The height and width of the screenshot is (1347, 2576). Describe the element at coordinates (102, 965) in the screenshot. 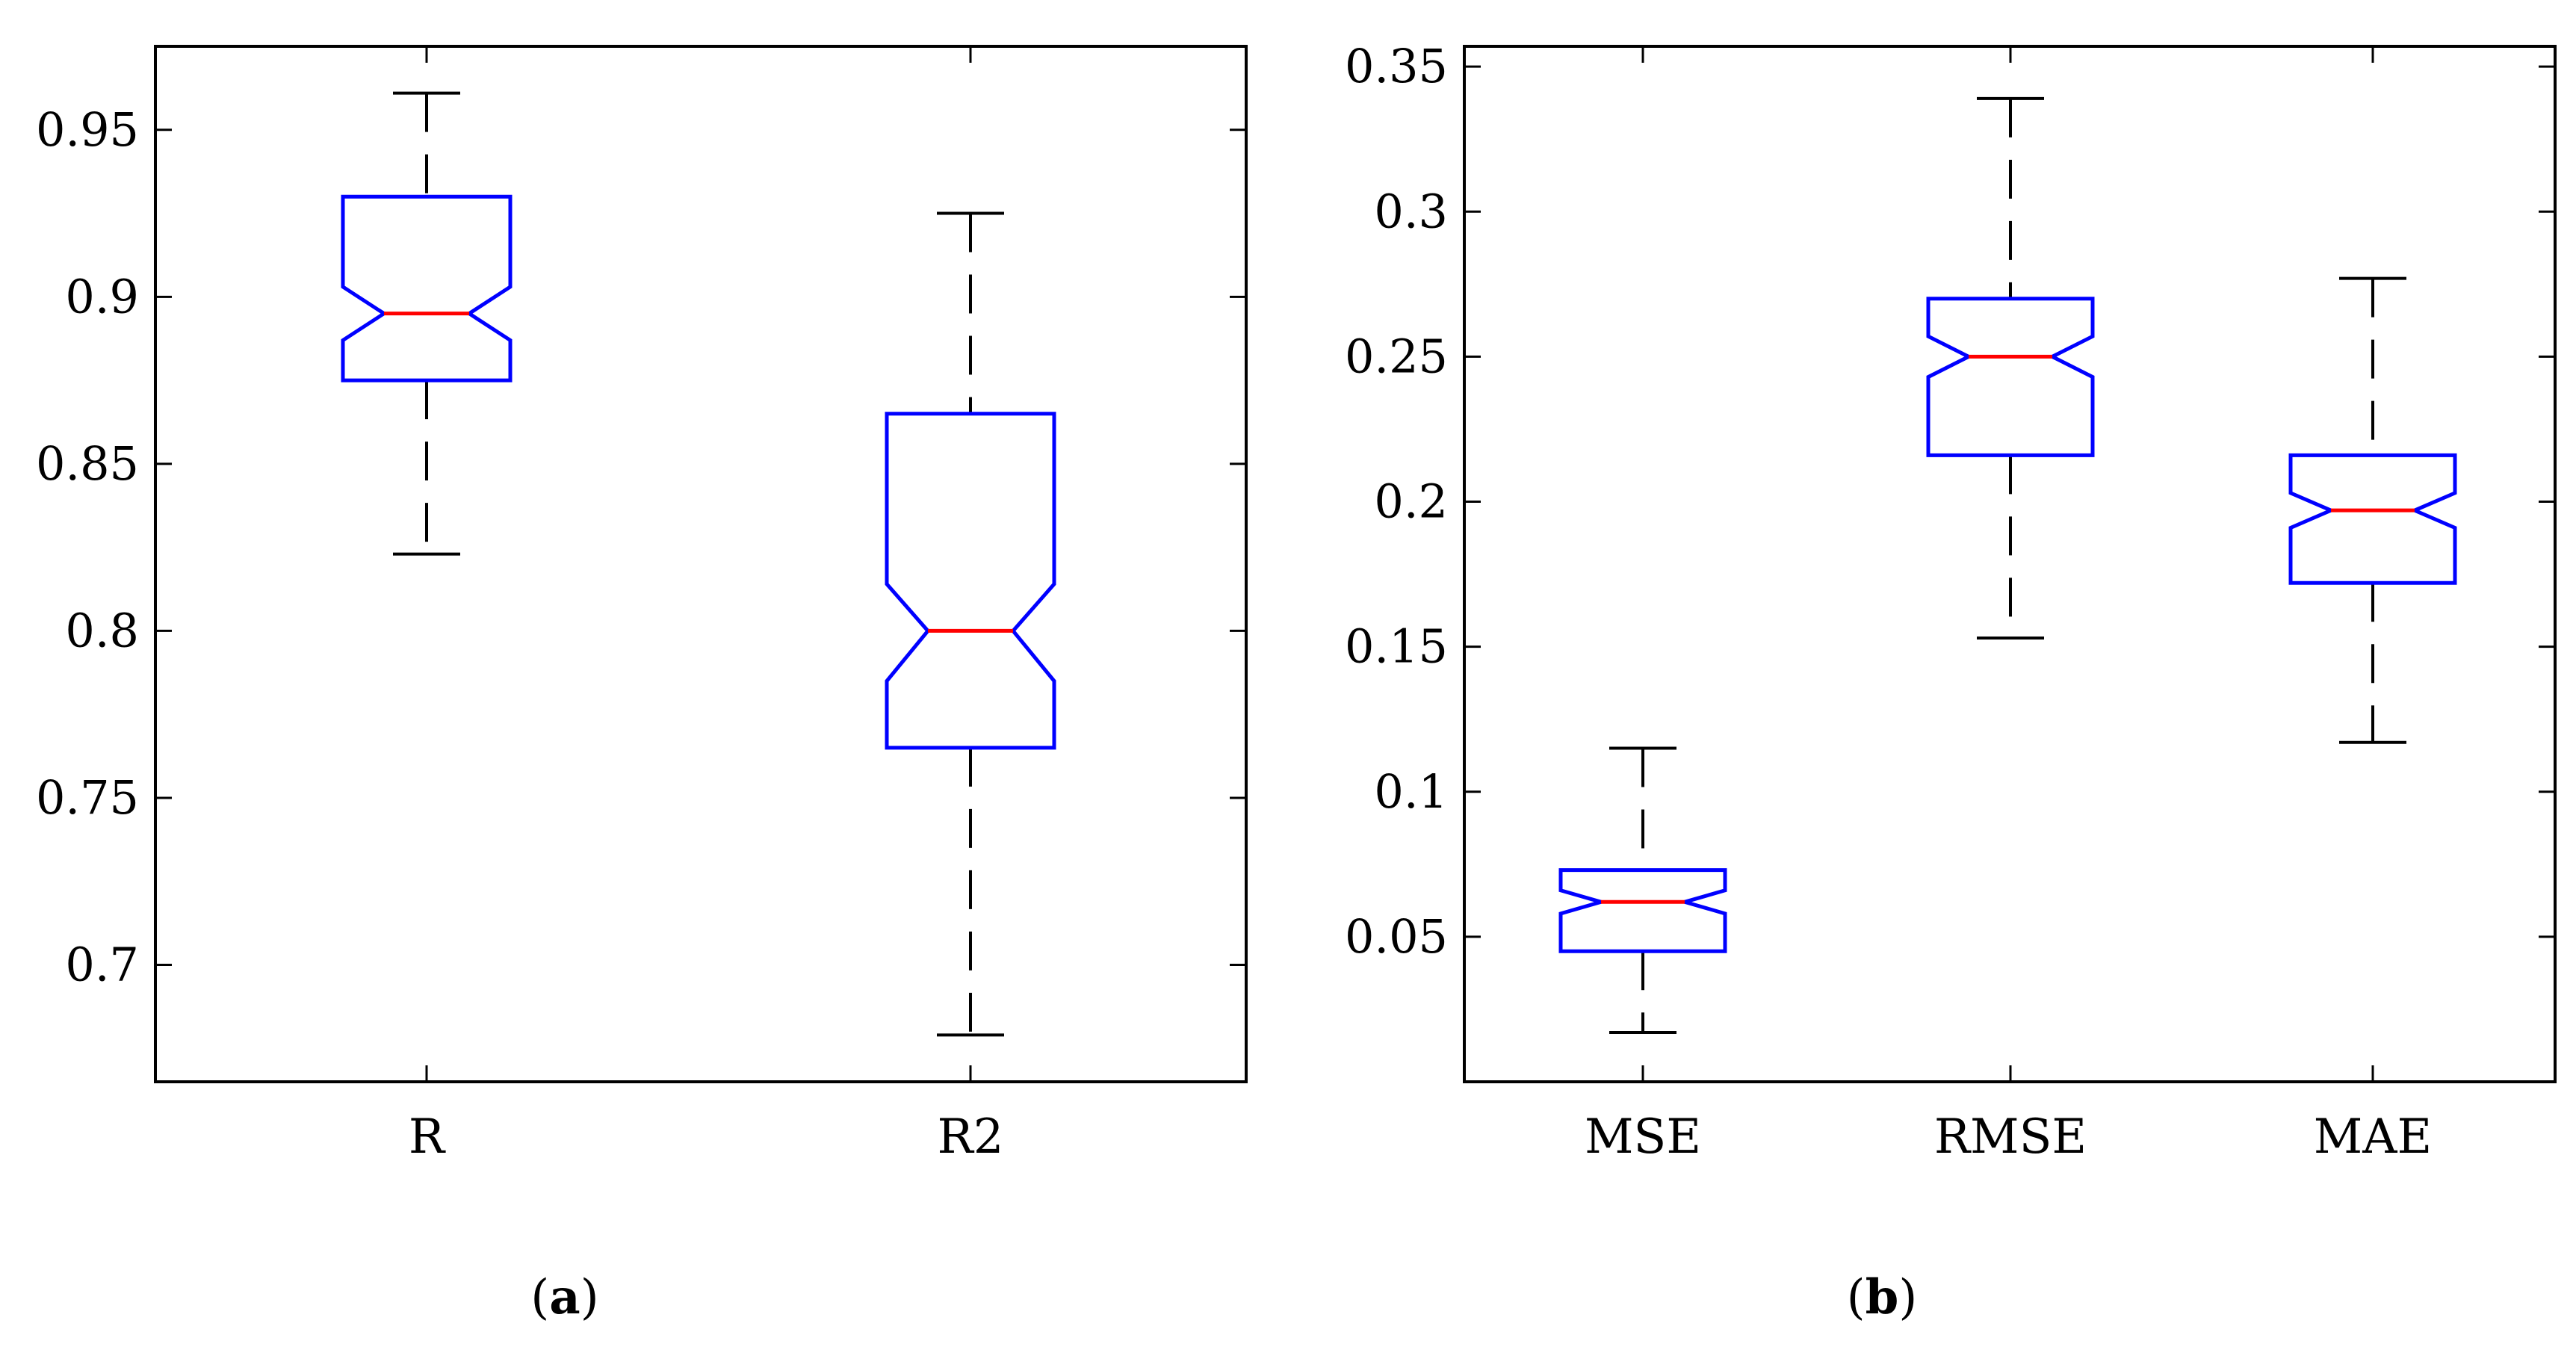

I see `y-tick-label: 0.7` at that location.